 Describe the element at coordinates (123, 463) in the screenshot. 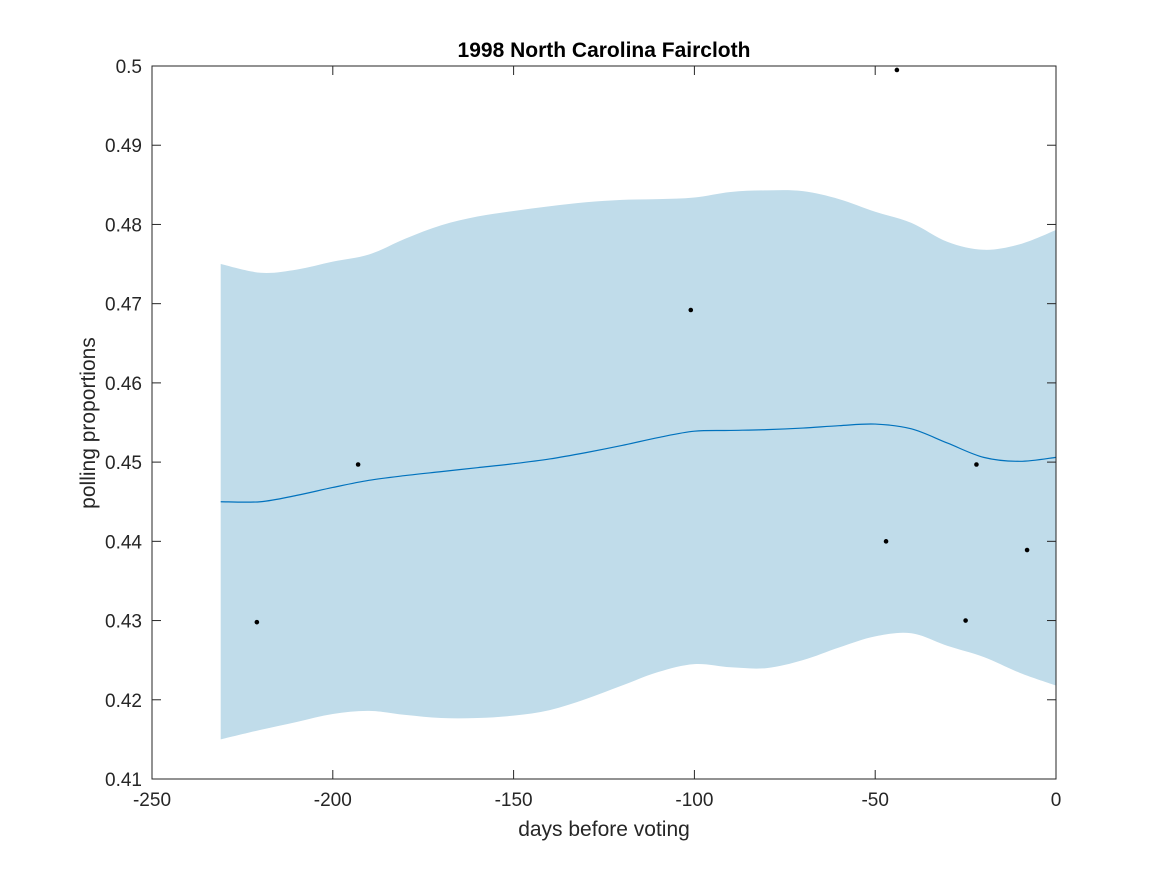

I see `y-tick-label: 0.45` at that location.